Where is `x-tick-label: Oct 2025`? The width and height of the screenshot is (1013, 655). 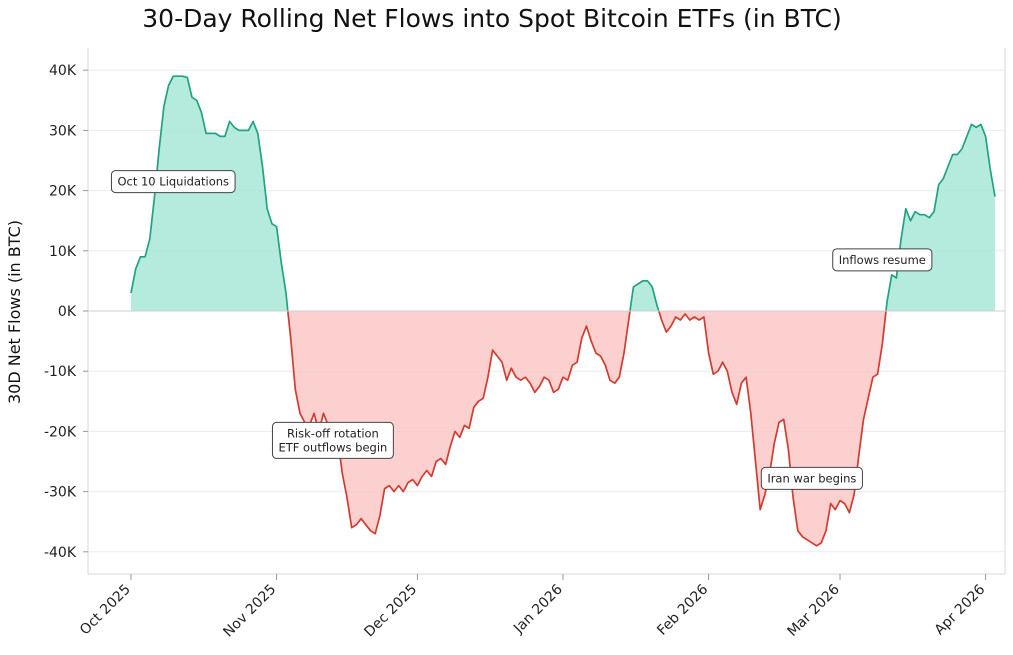 x-tick-label: Oct 2025 is located at coordinates (105, 610).